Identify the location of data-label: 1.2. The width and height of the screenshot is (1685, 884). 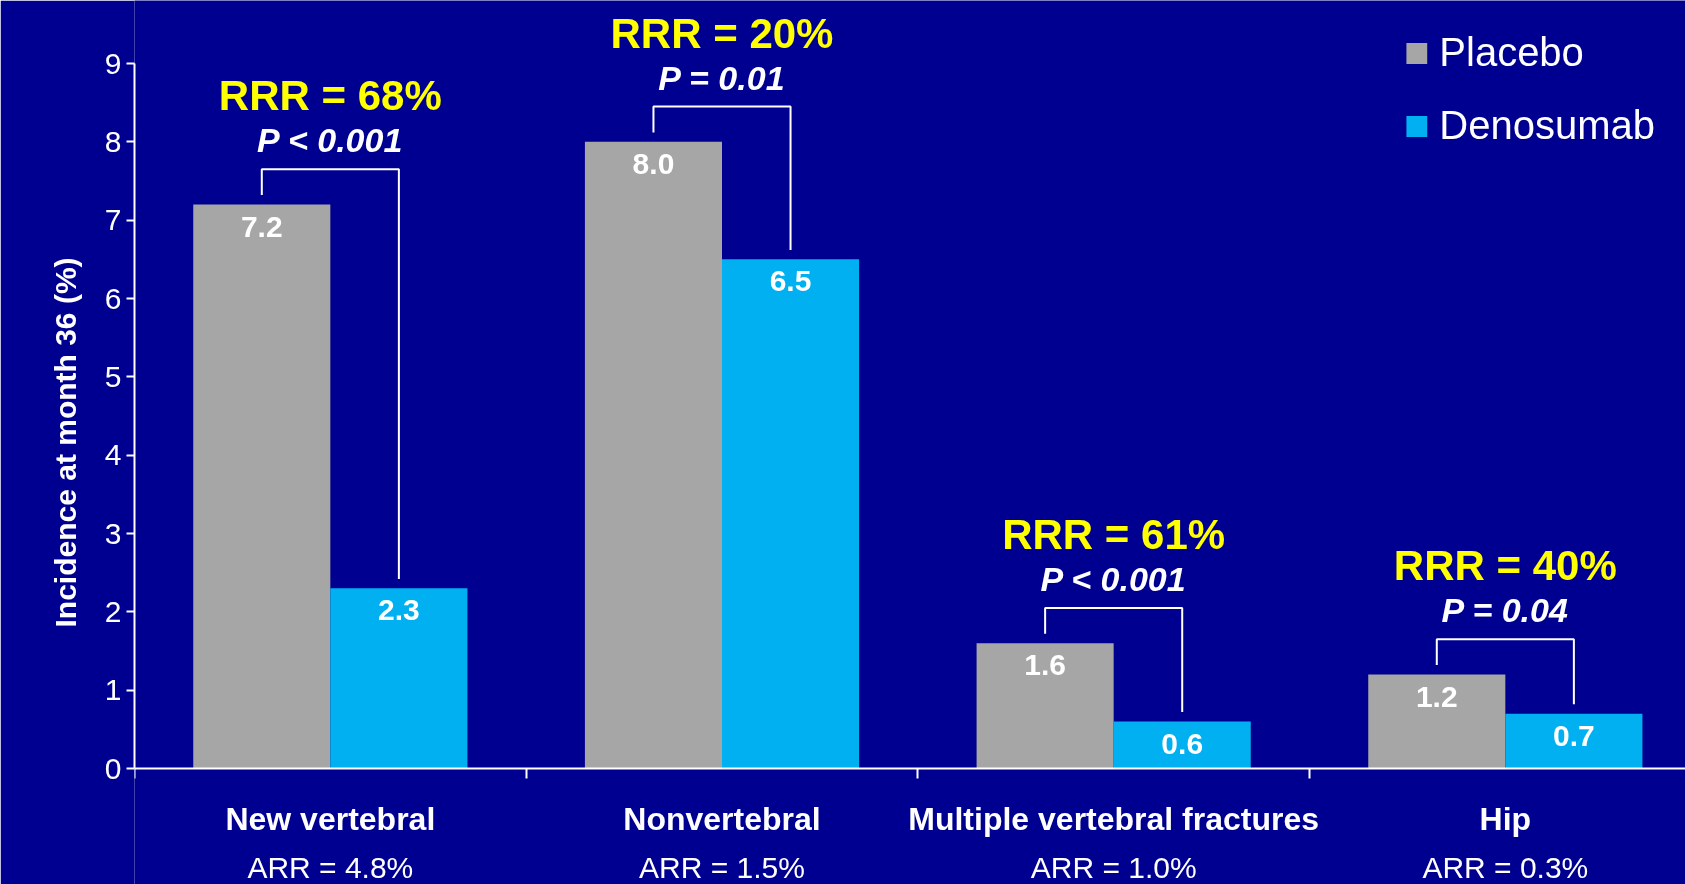
(1436, 696).